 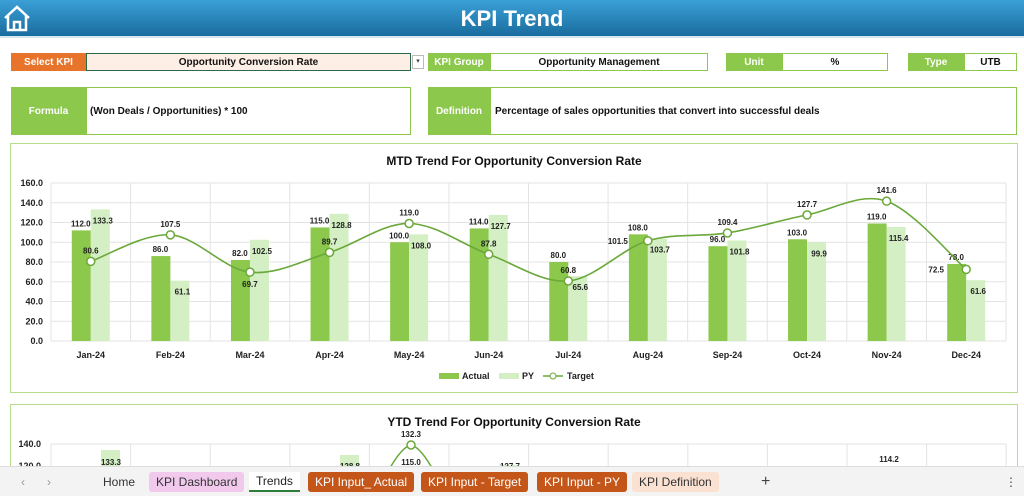 I want to click on actual-data-label: 115.0, so click(x=320, y=220).